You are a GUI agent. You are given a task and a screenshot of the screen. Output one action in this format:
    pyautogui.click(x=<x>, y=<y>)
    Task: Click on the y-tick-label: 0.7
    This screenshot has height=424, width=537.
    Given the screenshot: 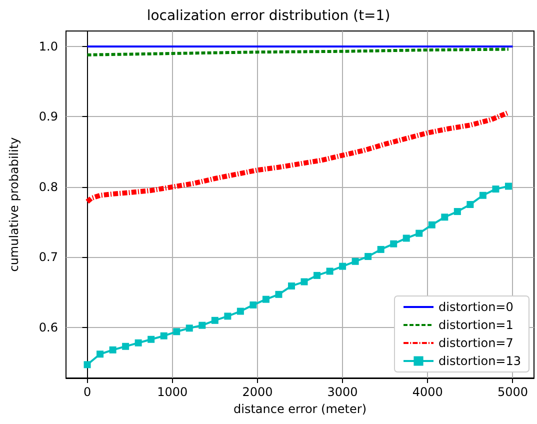 What is the action you would take?
    pyautogui.click(x=48, y=257)
    